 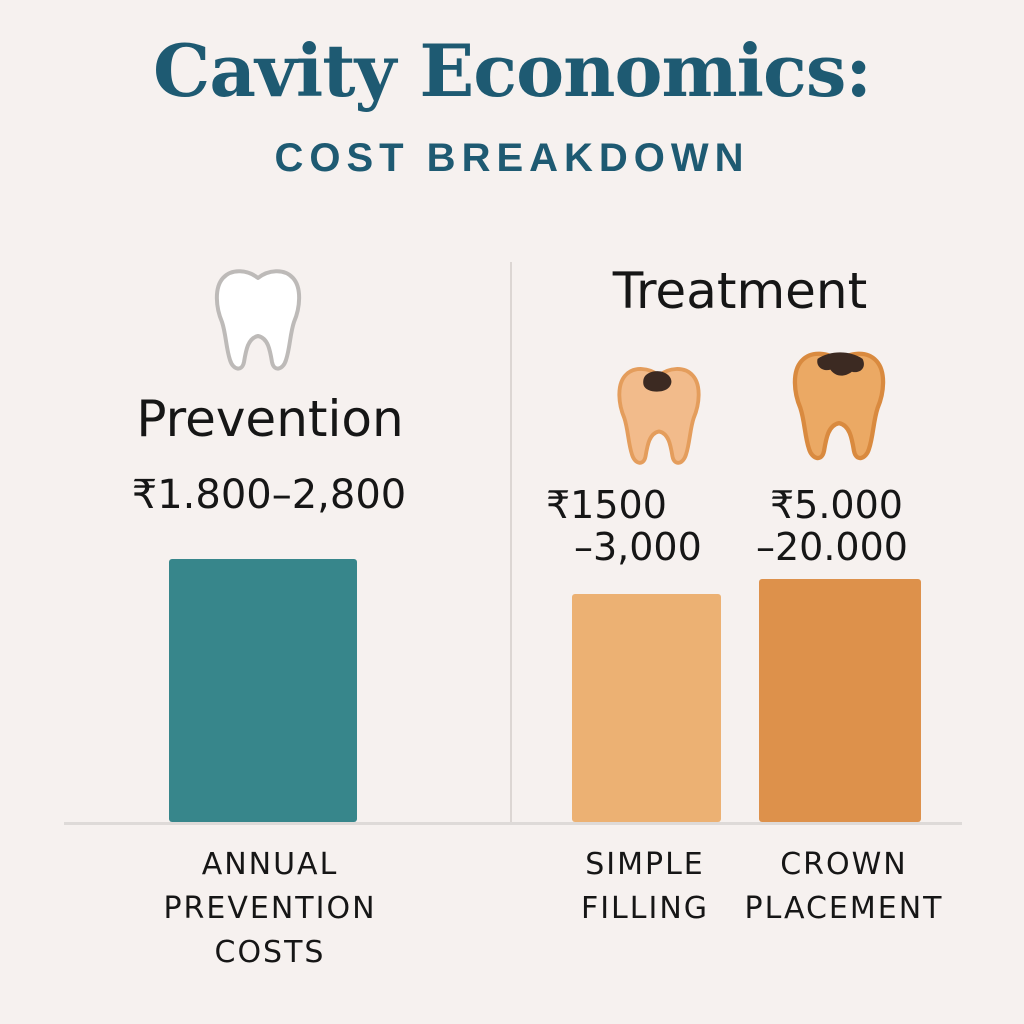 What do you see at coordinates (511, 543) in the screenshot?
I see `section-divider` at bounding box center [511, 543].